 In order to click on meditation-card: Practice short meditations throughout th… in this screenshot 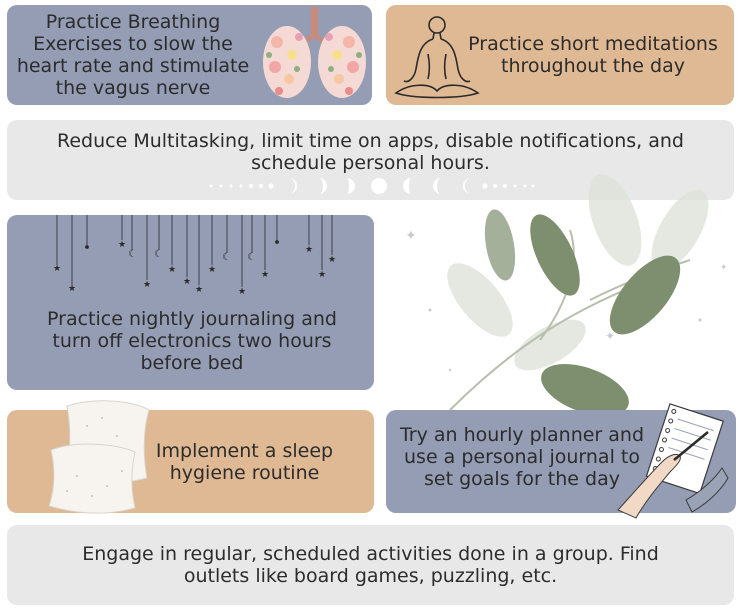, I will do `click(560, 55)`.